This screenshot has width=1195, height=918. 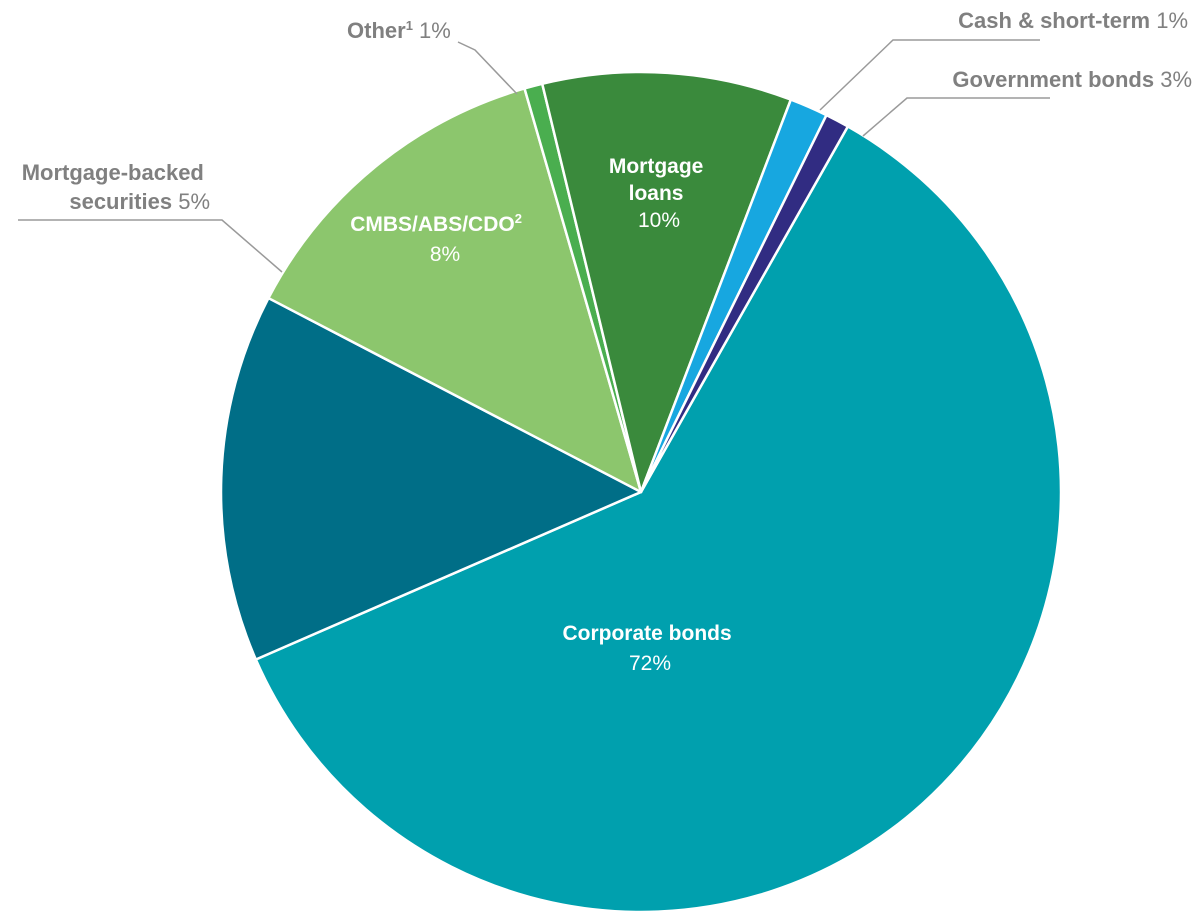 I want to click on label-corporate-pct: 72%, so click(x=650, y=663).